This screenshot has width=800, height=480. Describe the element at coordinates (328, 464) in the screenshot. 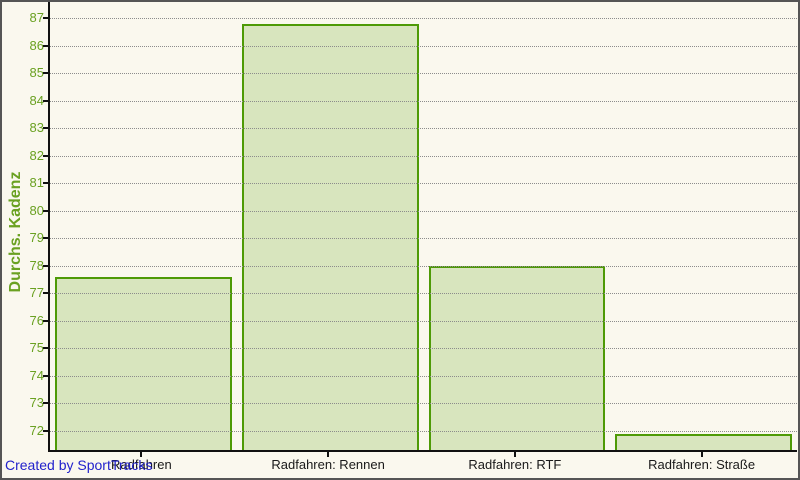

I see `category-label: Radfahren: Rennen` at that location.